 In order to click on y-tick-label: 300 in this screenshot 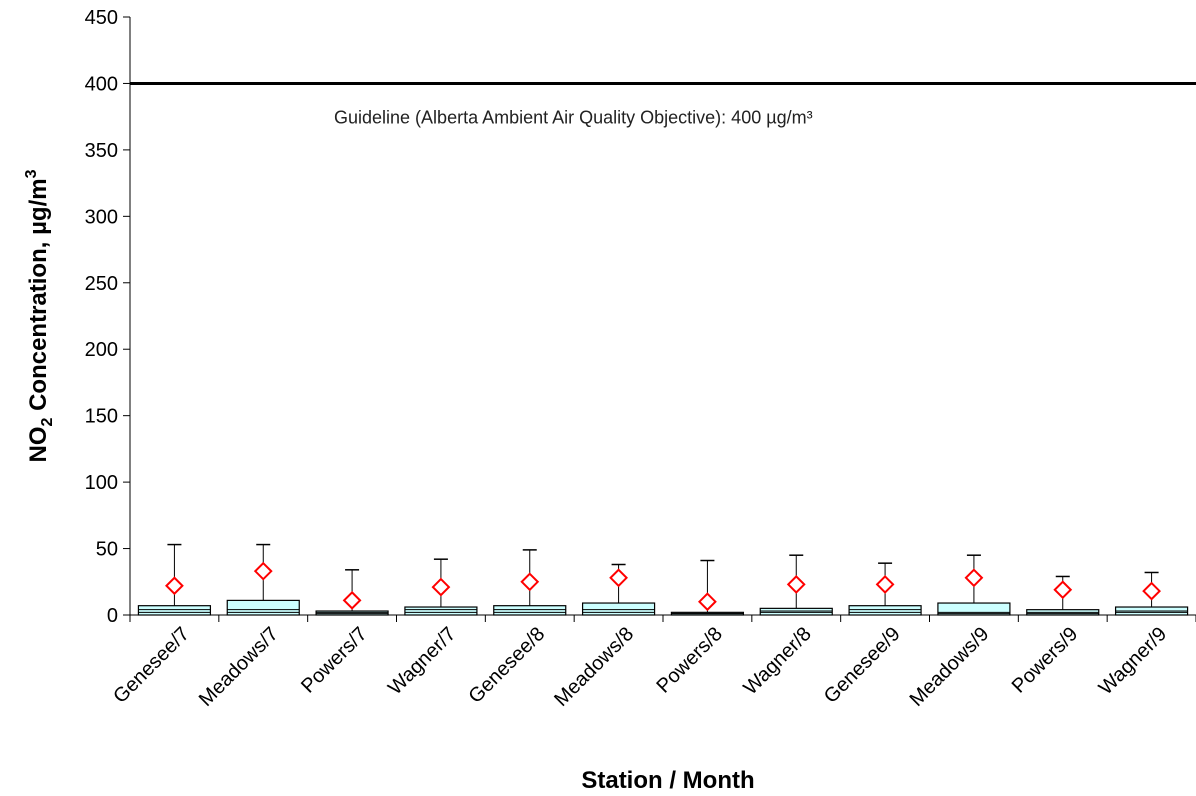, I will do `click(101, 217)`.